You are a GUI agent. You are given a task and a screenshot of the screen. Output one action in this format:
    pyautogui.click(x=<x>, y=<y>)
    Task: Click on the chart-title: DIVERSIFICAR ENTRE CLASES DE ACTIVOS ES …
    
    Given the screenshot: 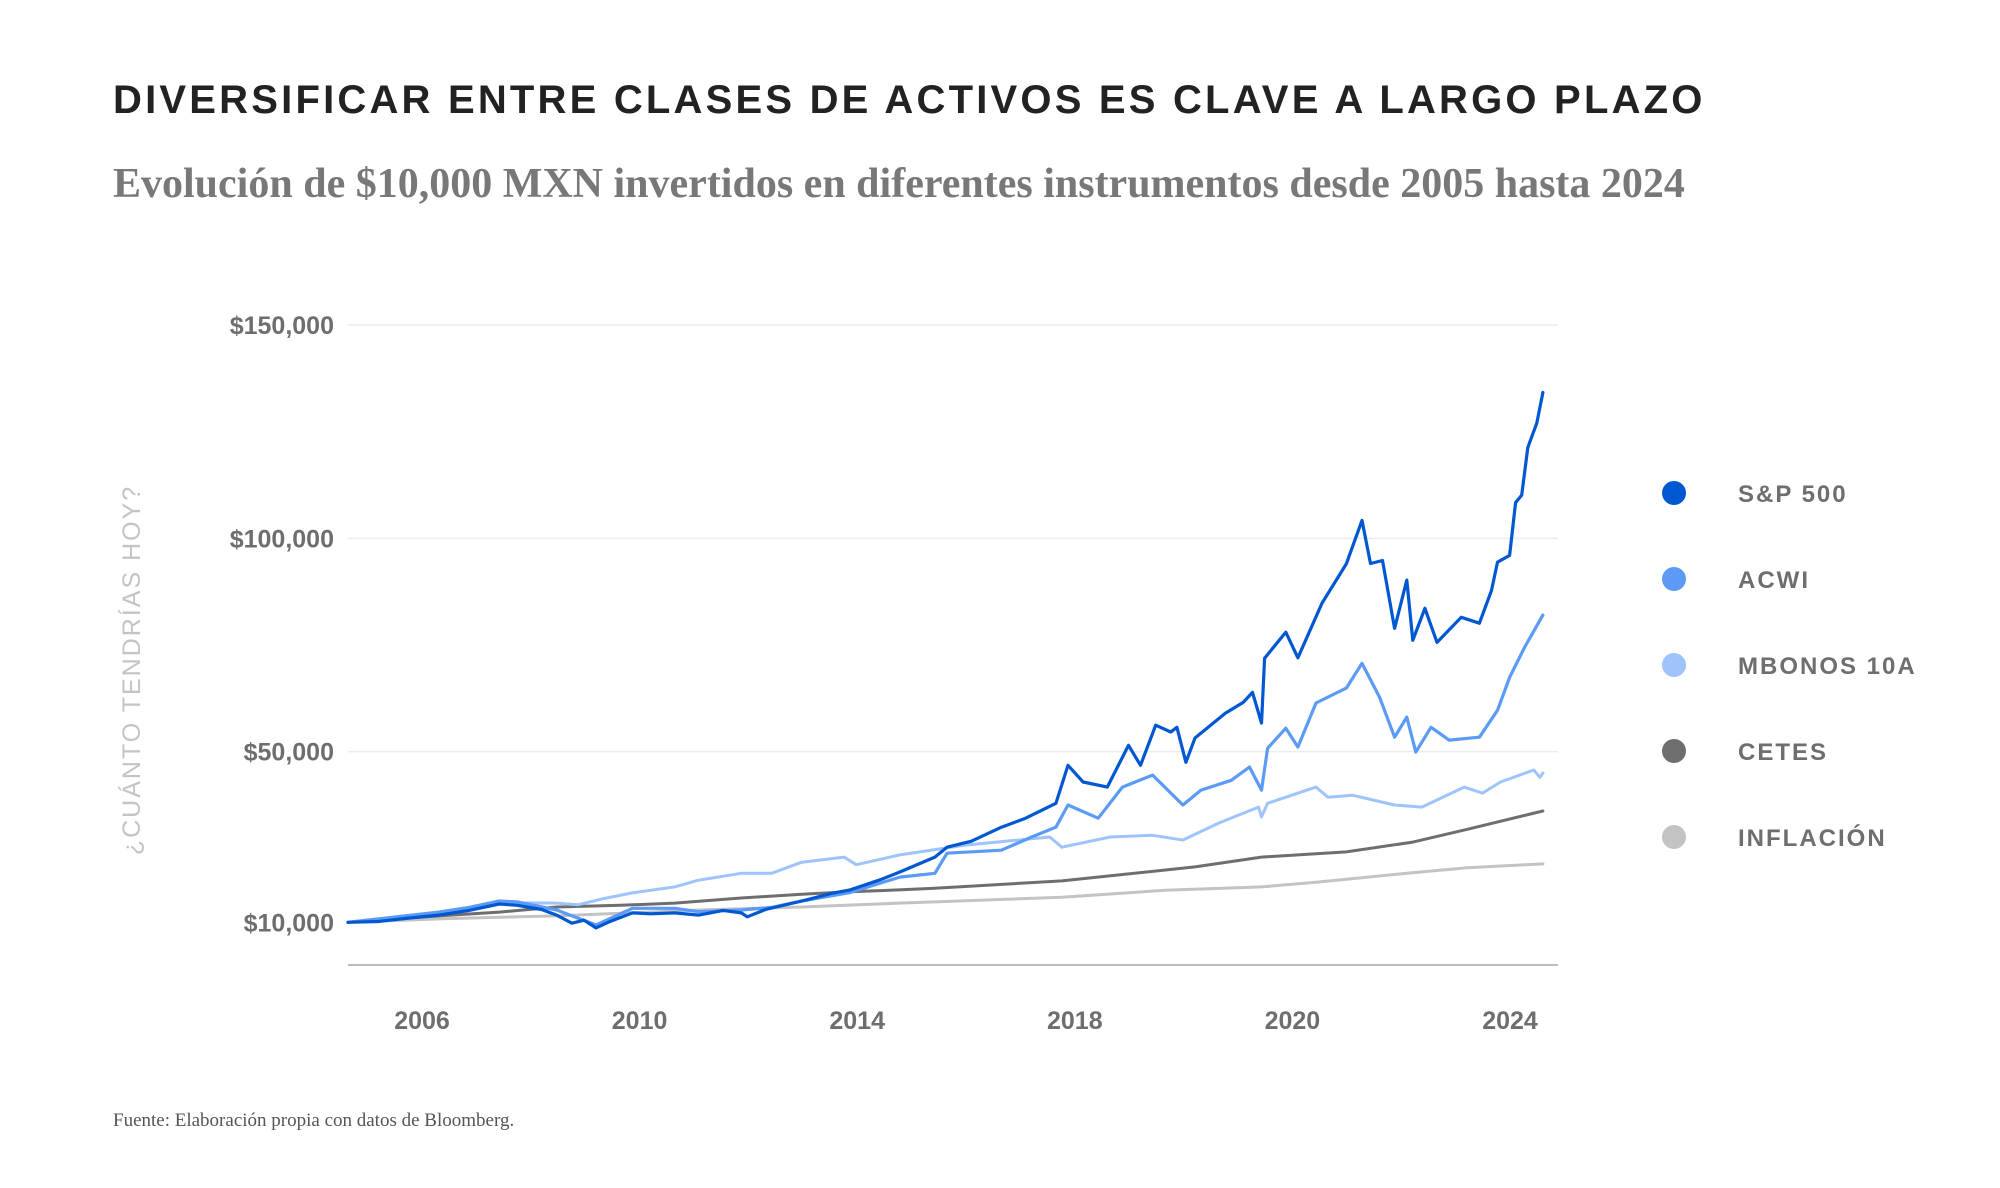 What is the action you would take?
    pyautogui.click(x=909, y=100)
    